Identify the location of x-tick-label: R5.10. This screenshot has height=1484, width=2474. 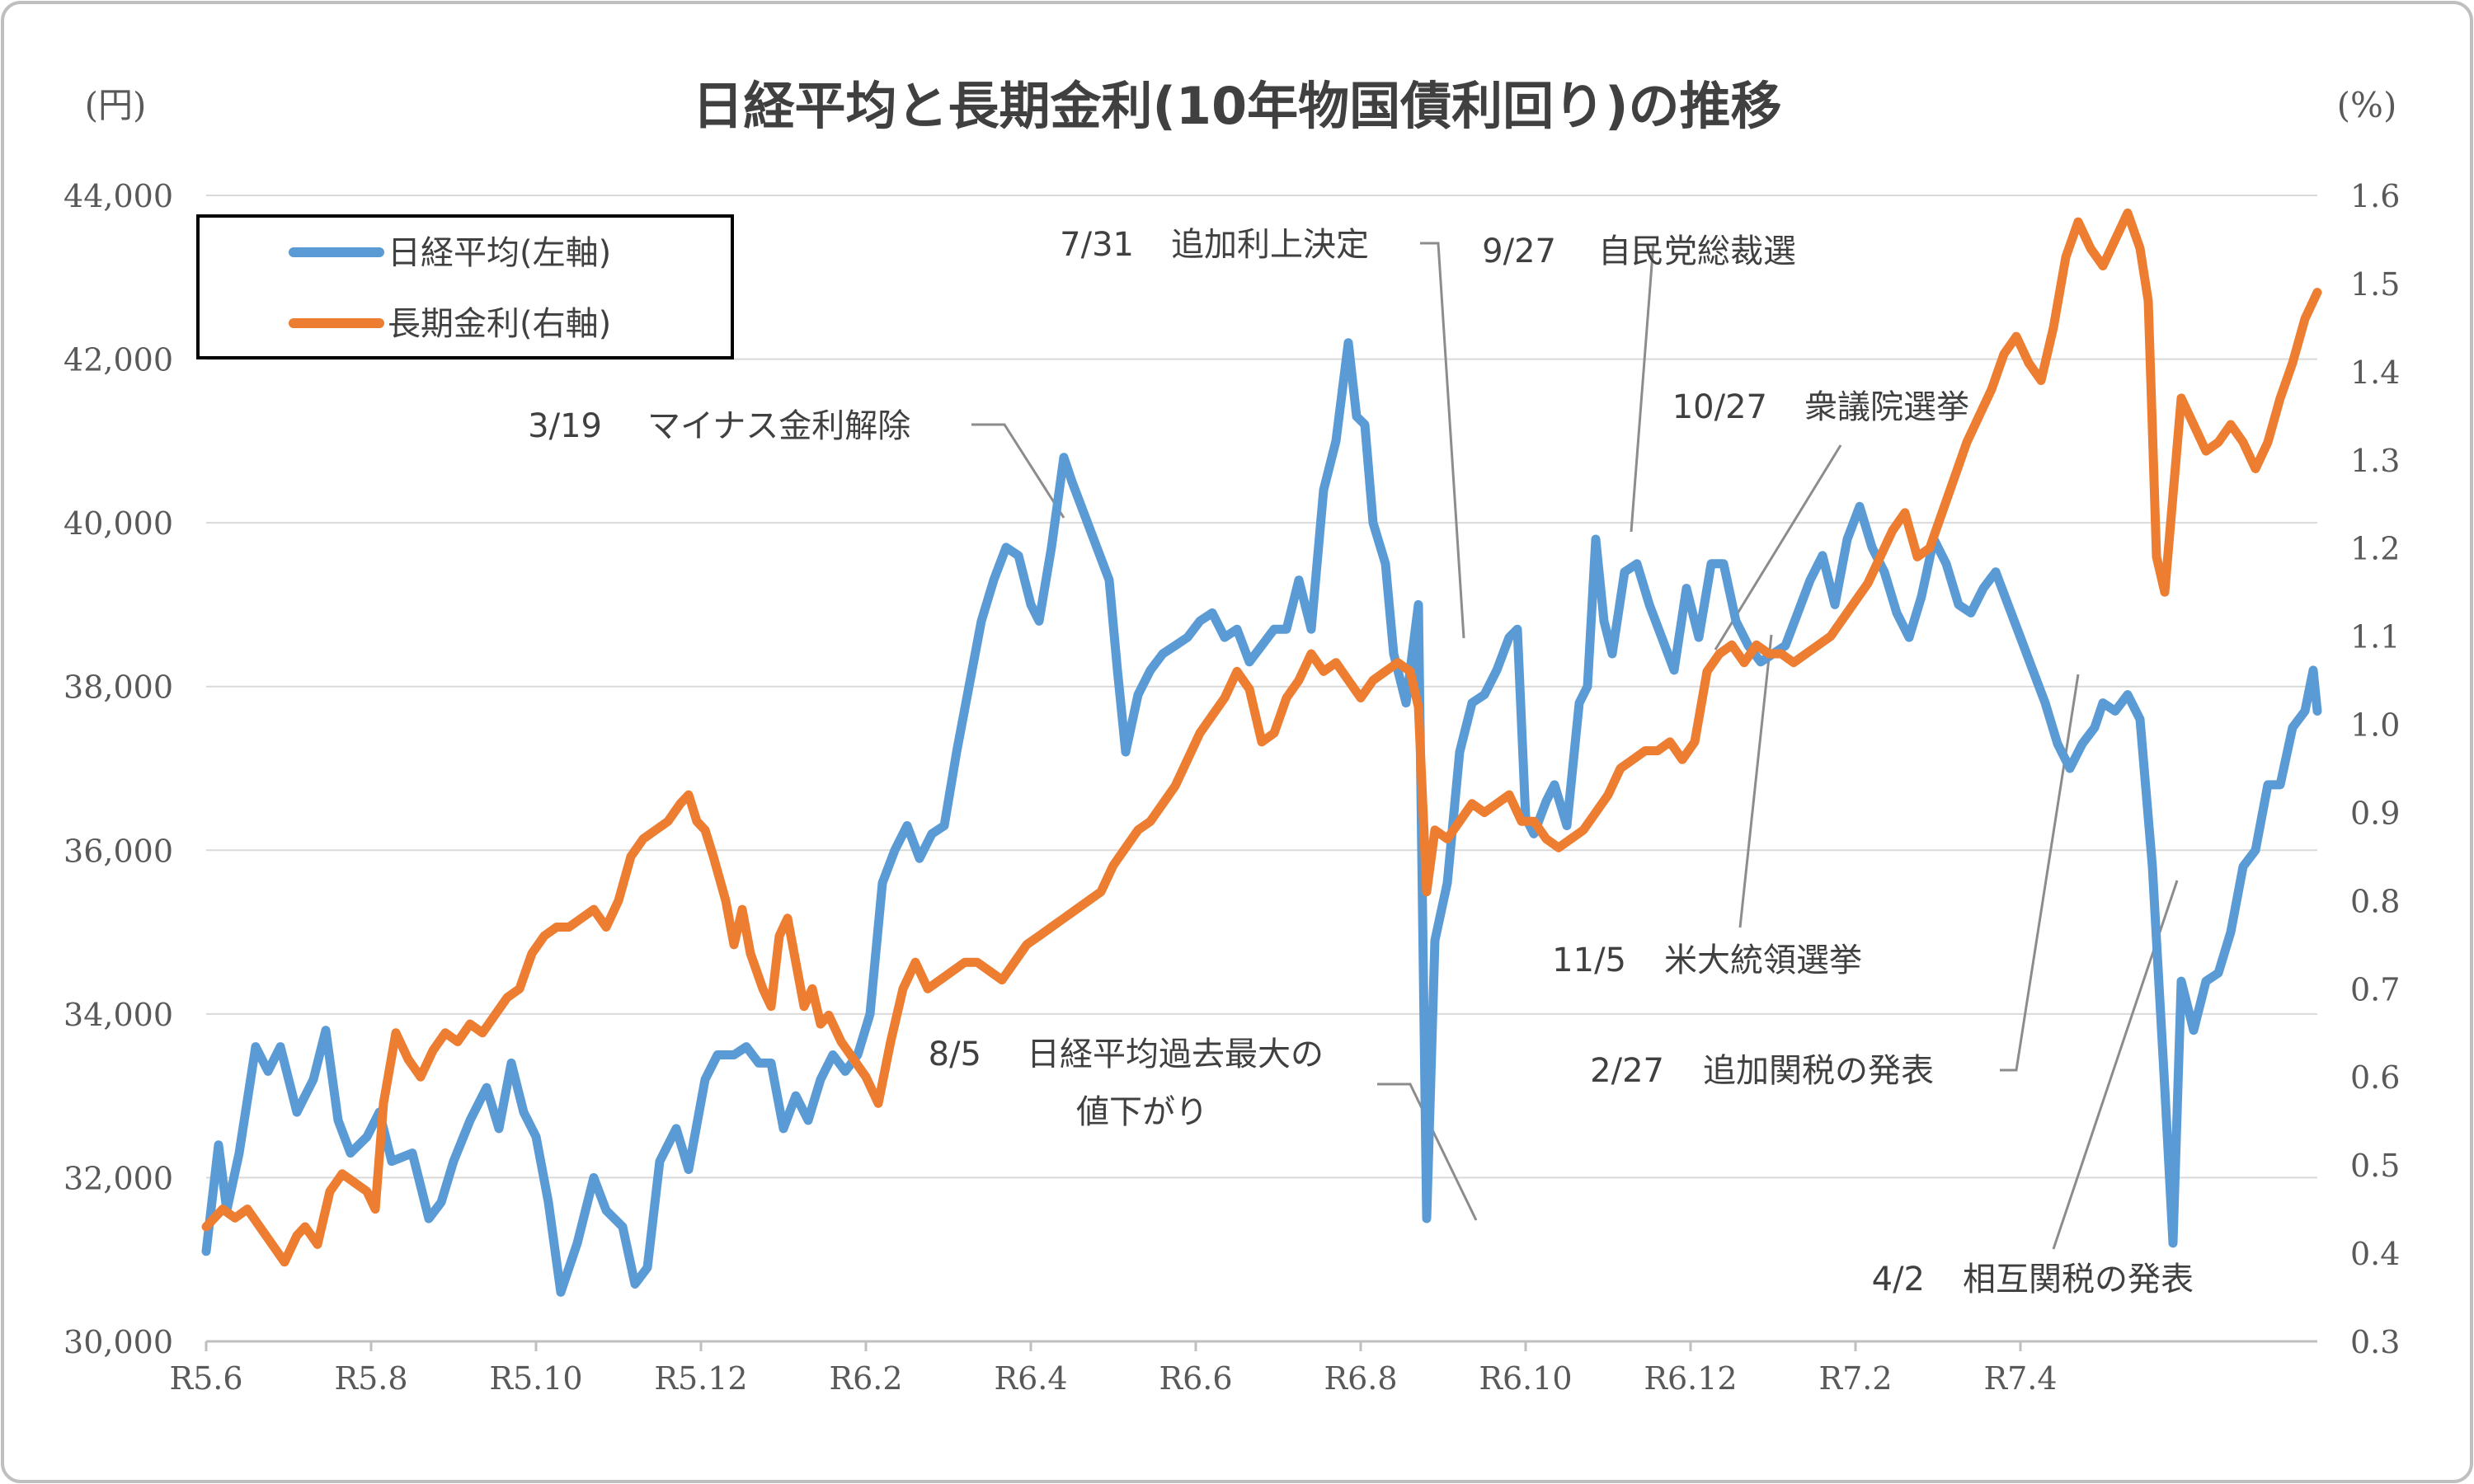
(535, 1378).